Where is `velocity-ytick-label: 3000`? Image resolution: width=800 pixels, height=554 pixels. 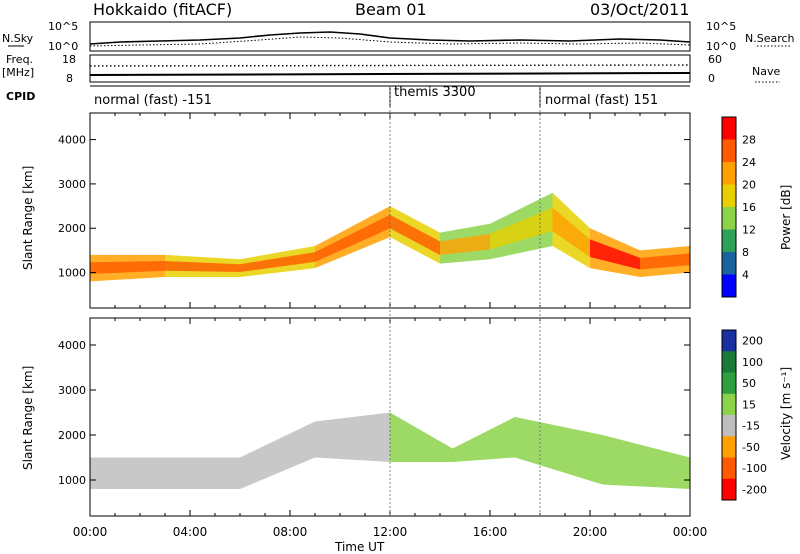 velocity-ytick-label: 3000 is located at coordinates (72, 390).